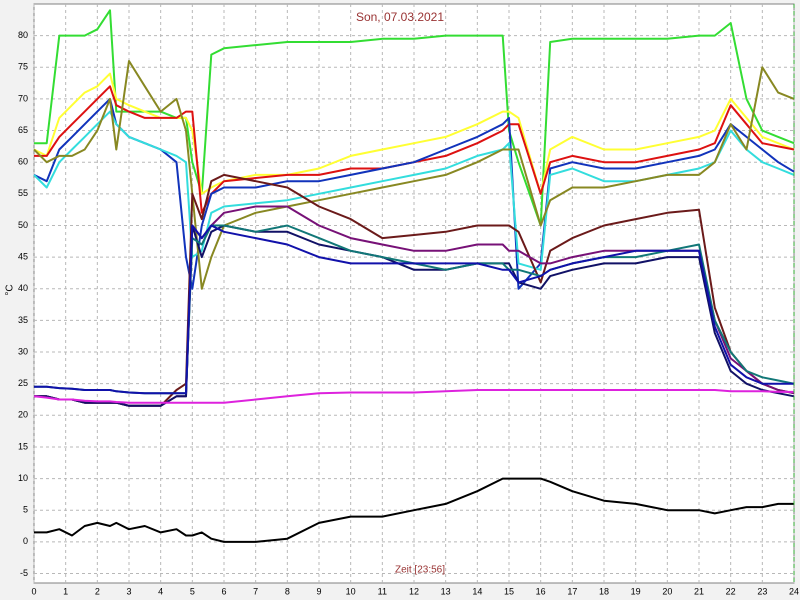 This screenshot has height=600, width=800. Describe the element at coordinates (192, 591) in the screenshot. I see `x-tick-label: 5` at that location.